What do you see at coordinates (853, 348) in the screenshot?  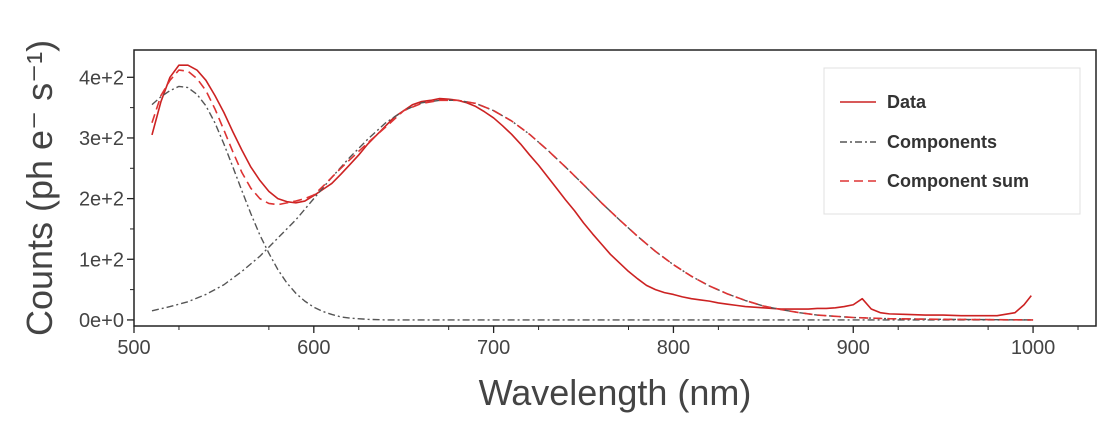 I see `x-tick-label: 900` at bounding box center [853, 348].